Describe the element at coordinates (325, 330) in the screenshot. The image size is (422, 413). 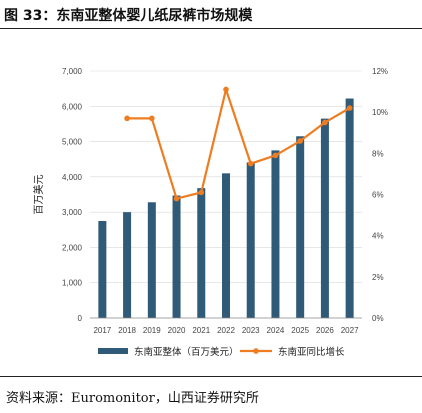
I see `x-tick-label: 2026` at that location.